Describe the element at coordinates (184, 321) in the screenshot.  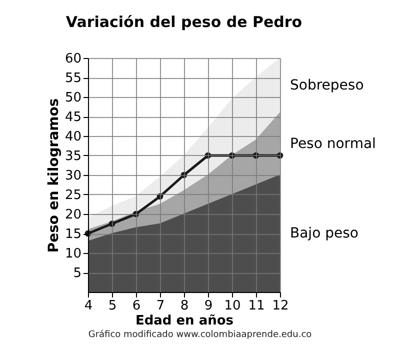
I see `x-axis-title: Edad en años` at that location.